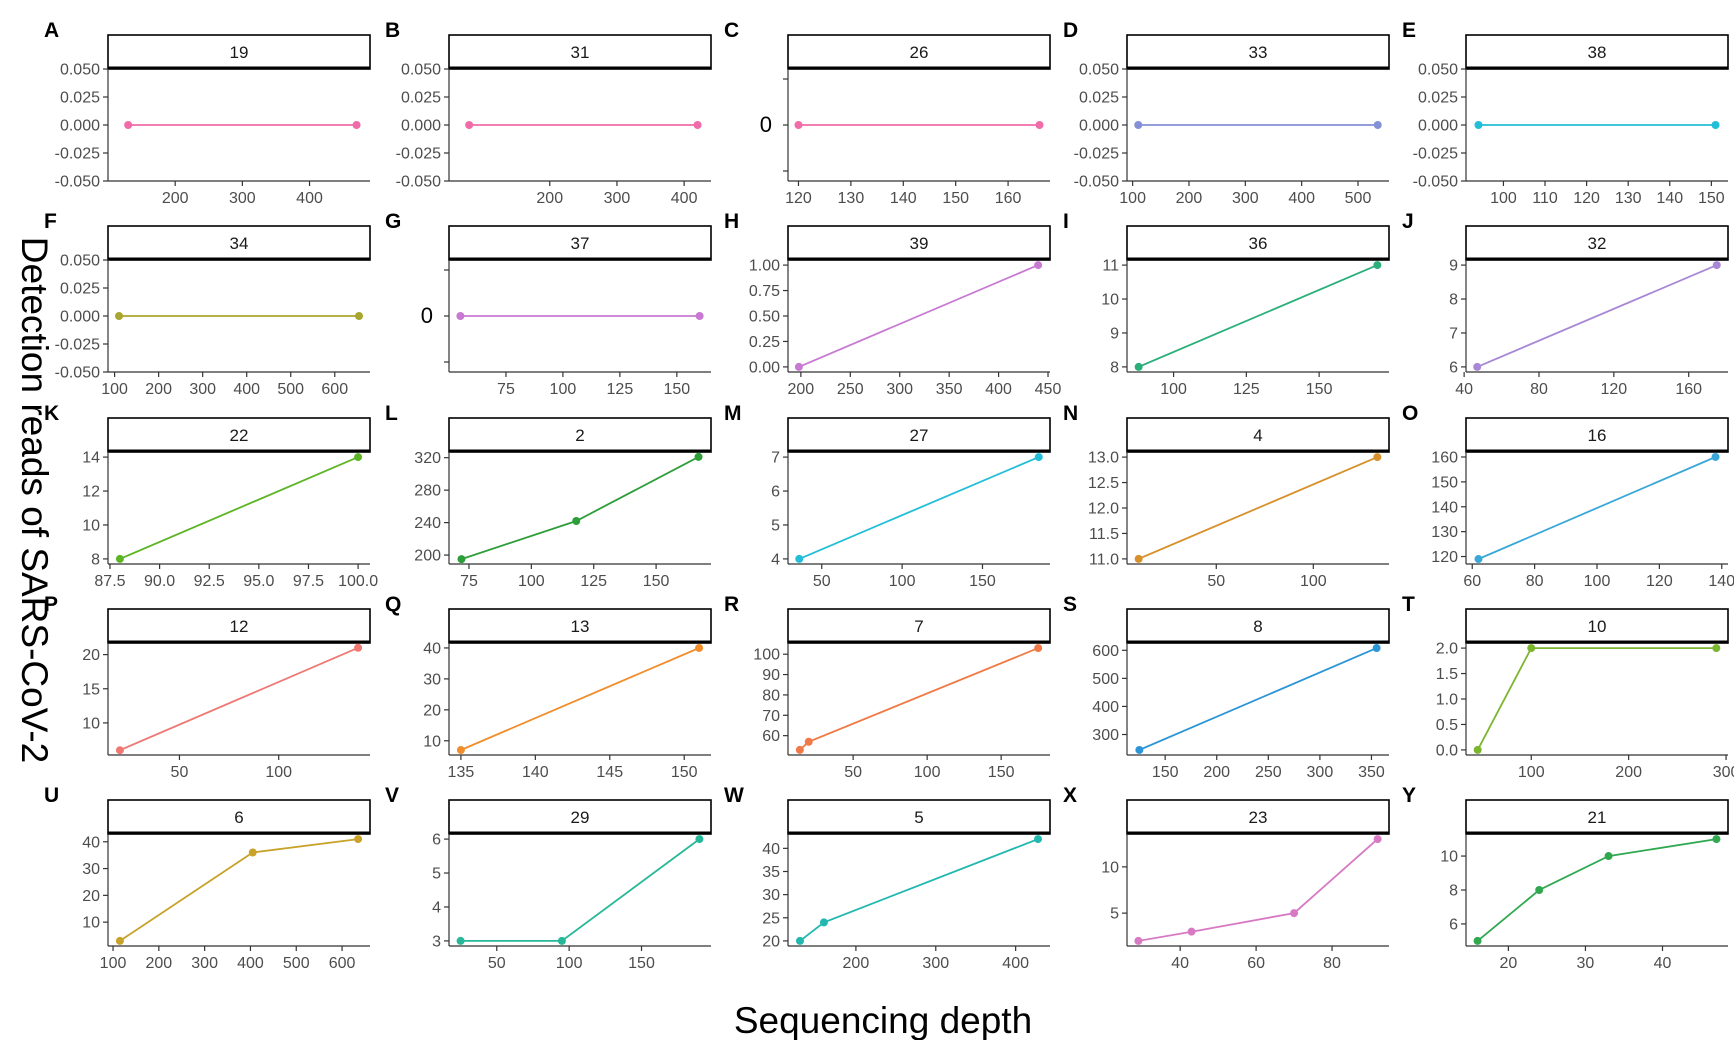 The image size is (1734, 1040). What do you see at coordinates (620, 389) in the screenshot?
I see `x-tick-label-g: 125` at bounding box center [620, 389].